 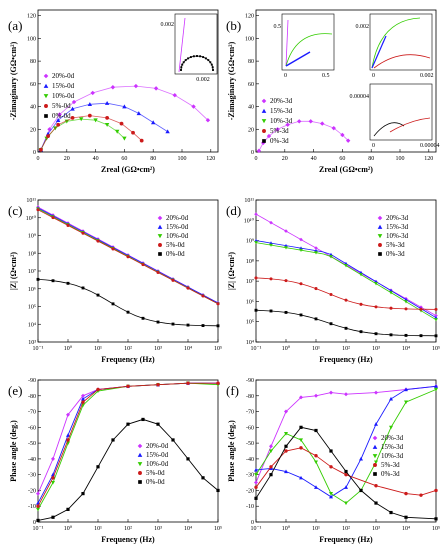 I want to click on y-tick-label: -50, so click(x=250, y=444).